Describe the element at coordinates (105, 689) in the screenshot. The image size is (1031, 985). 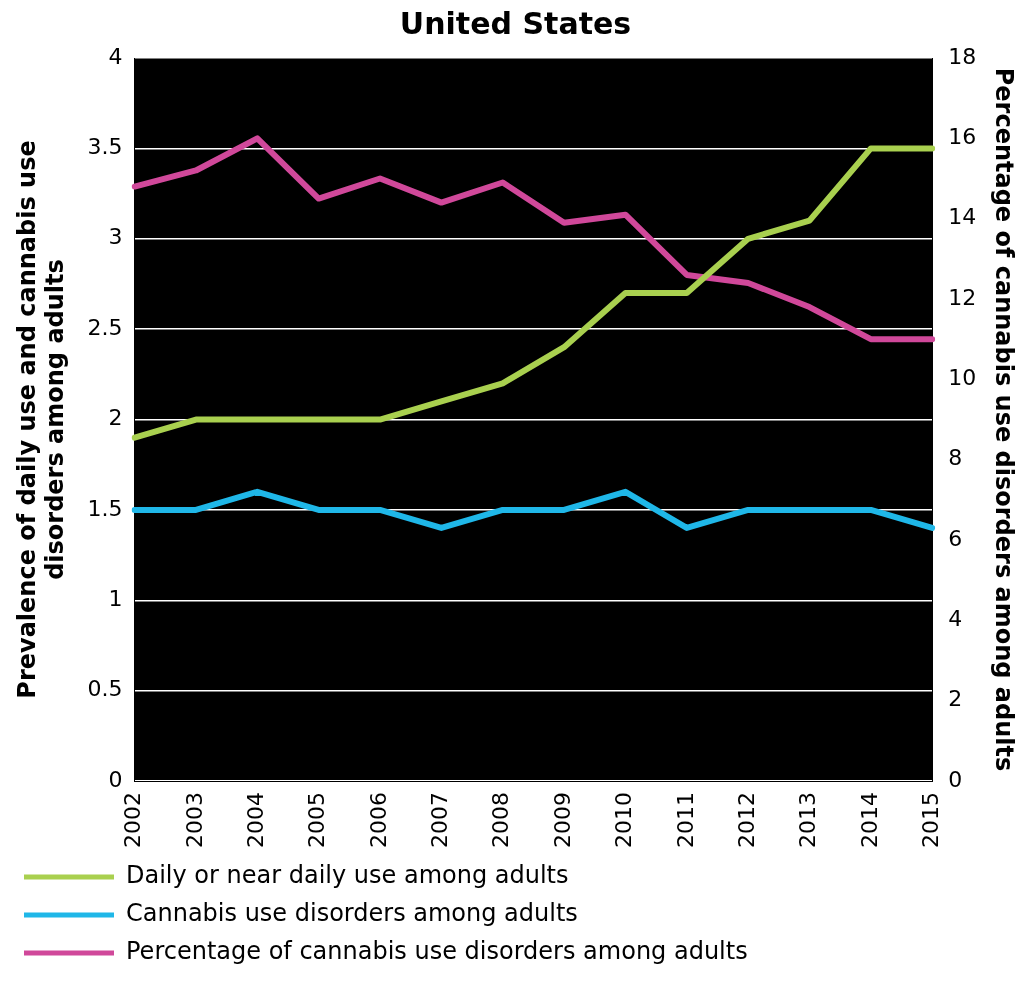
I see `y-tick-label: 0.5` at that location.